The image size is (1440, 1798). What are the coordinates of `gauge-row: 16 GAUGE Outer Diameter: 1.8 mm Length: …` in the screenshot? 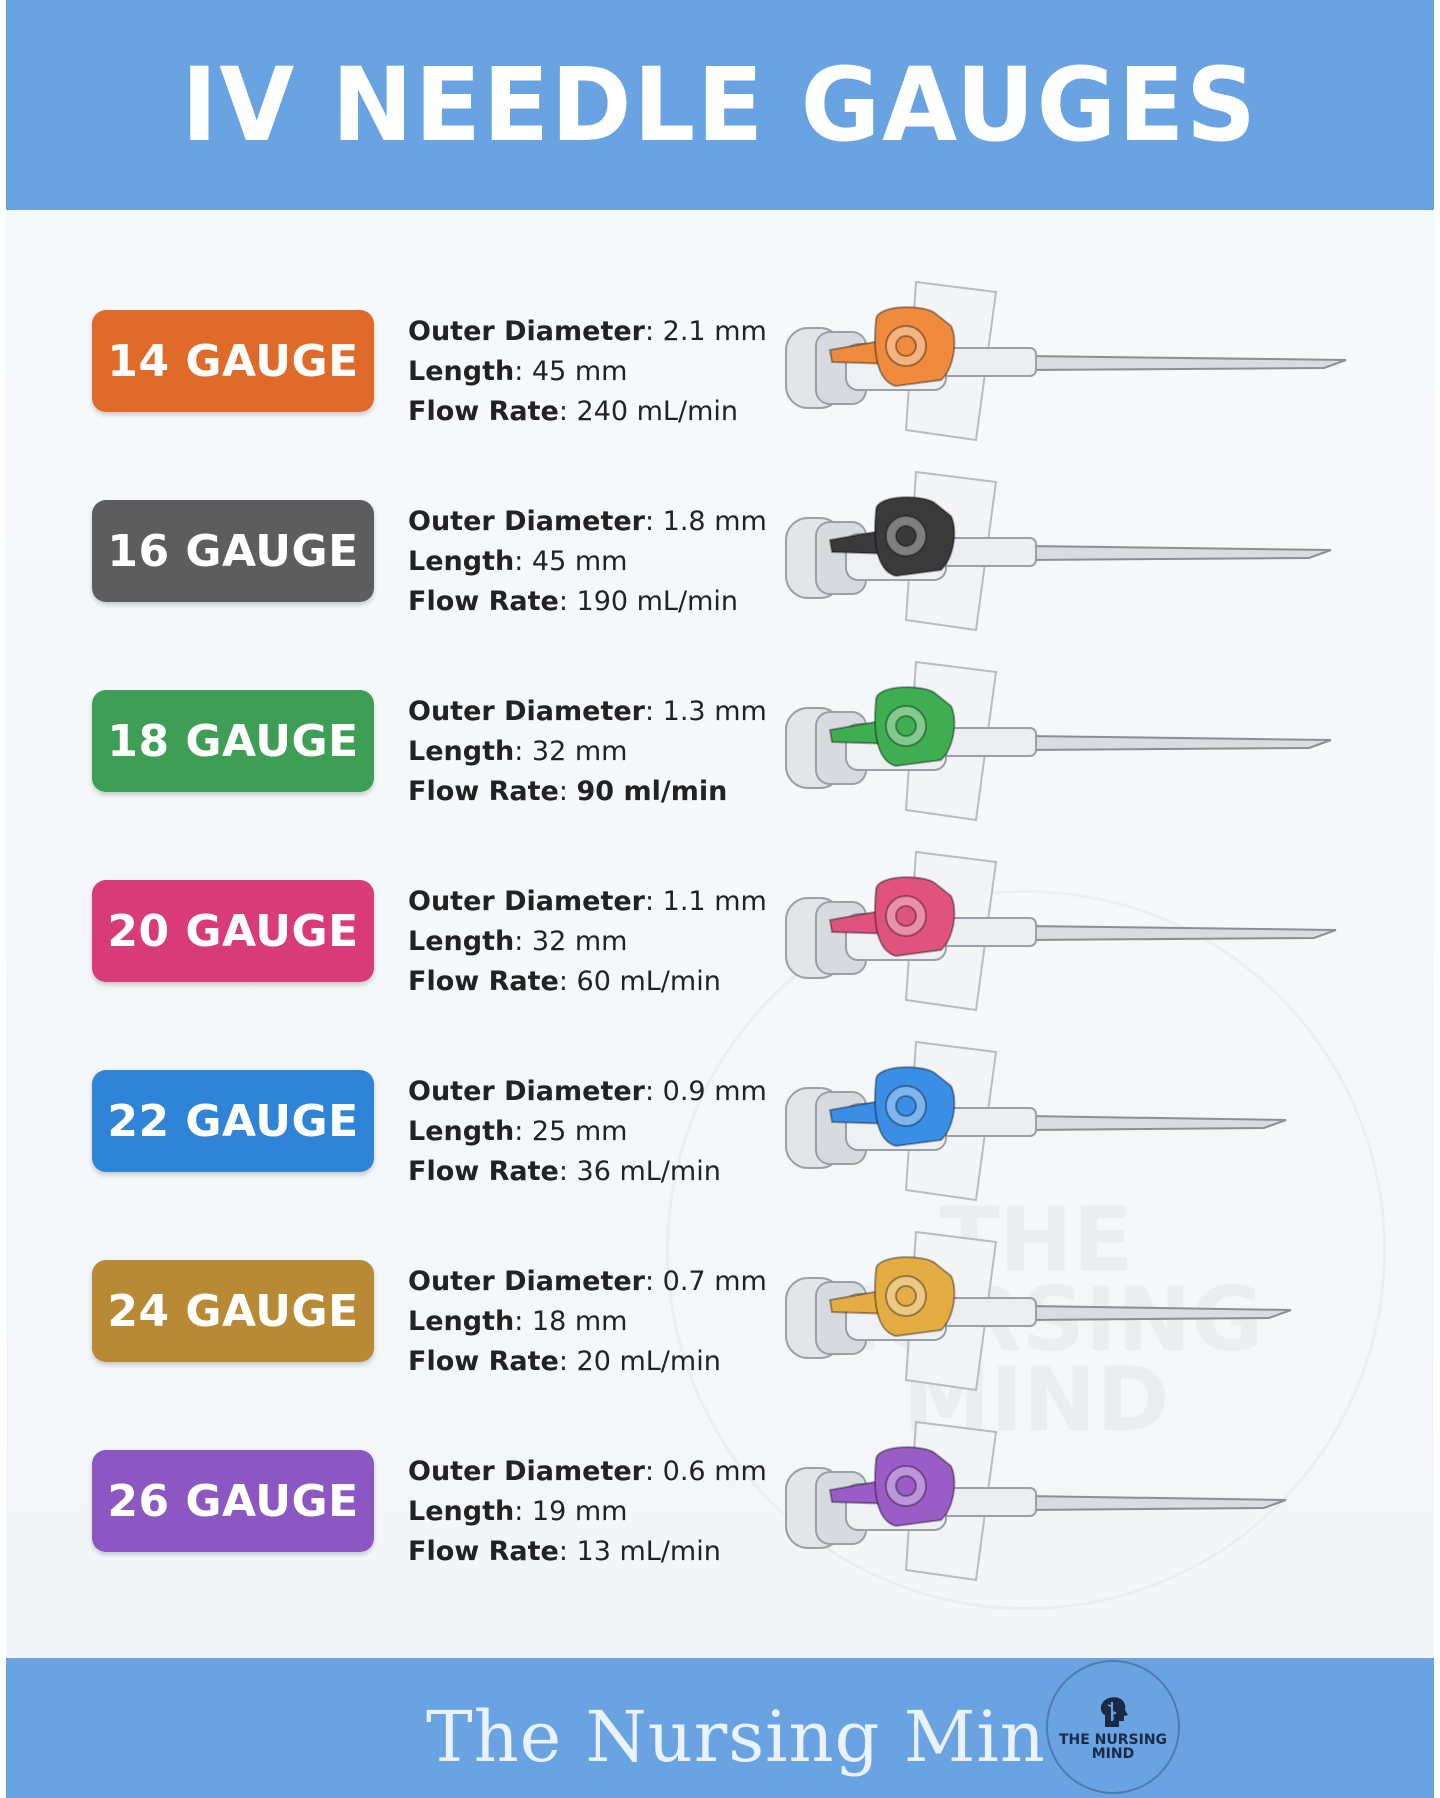 It's located at (720, 555).